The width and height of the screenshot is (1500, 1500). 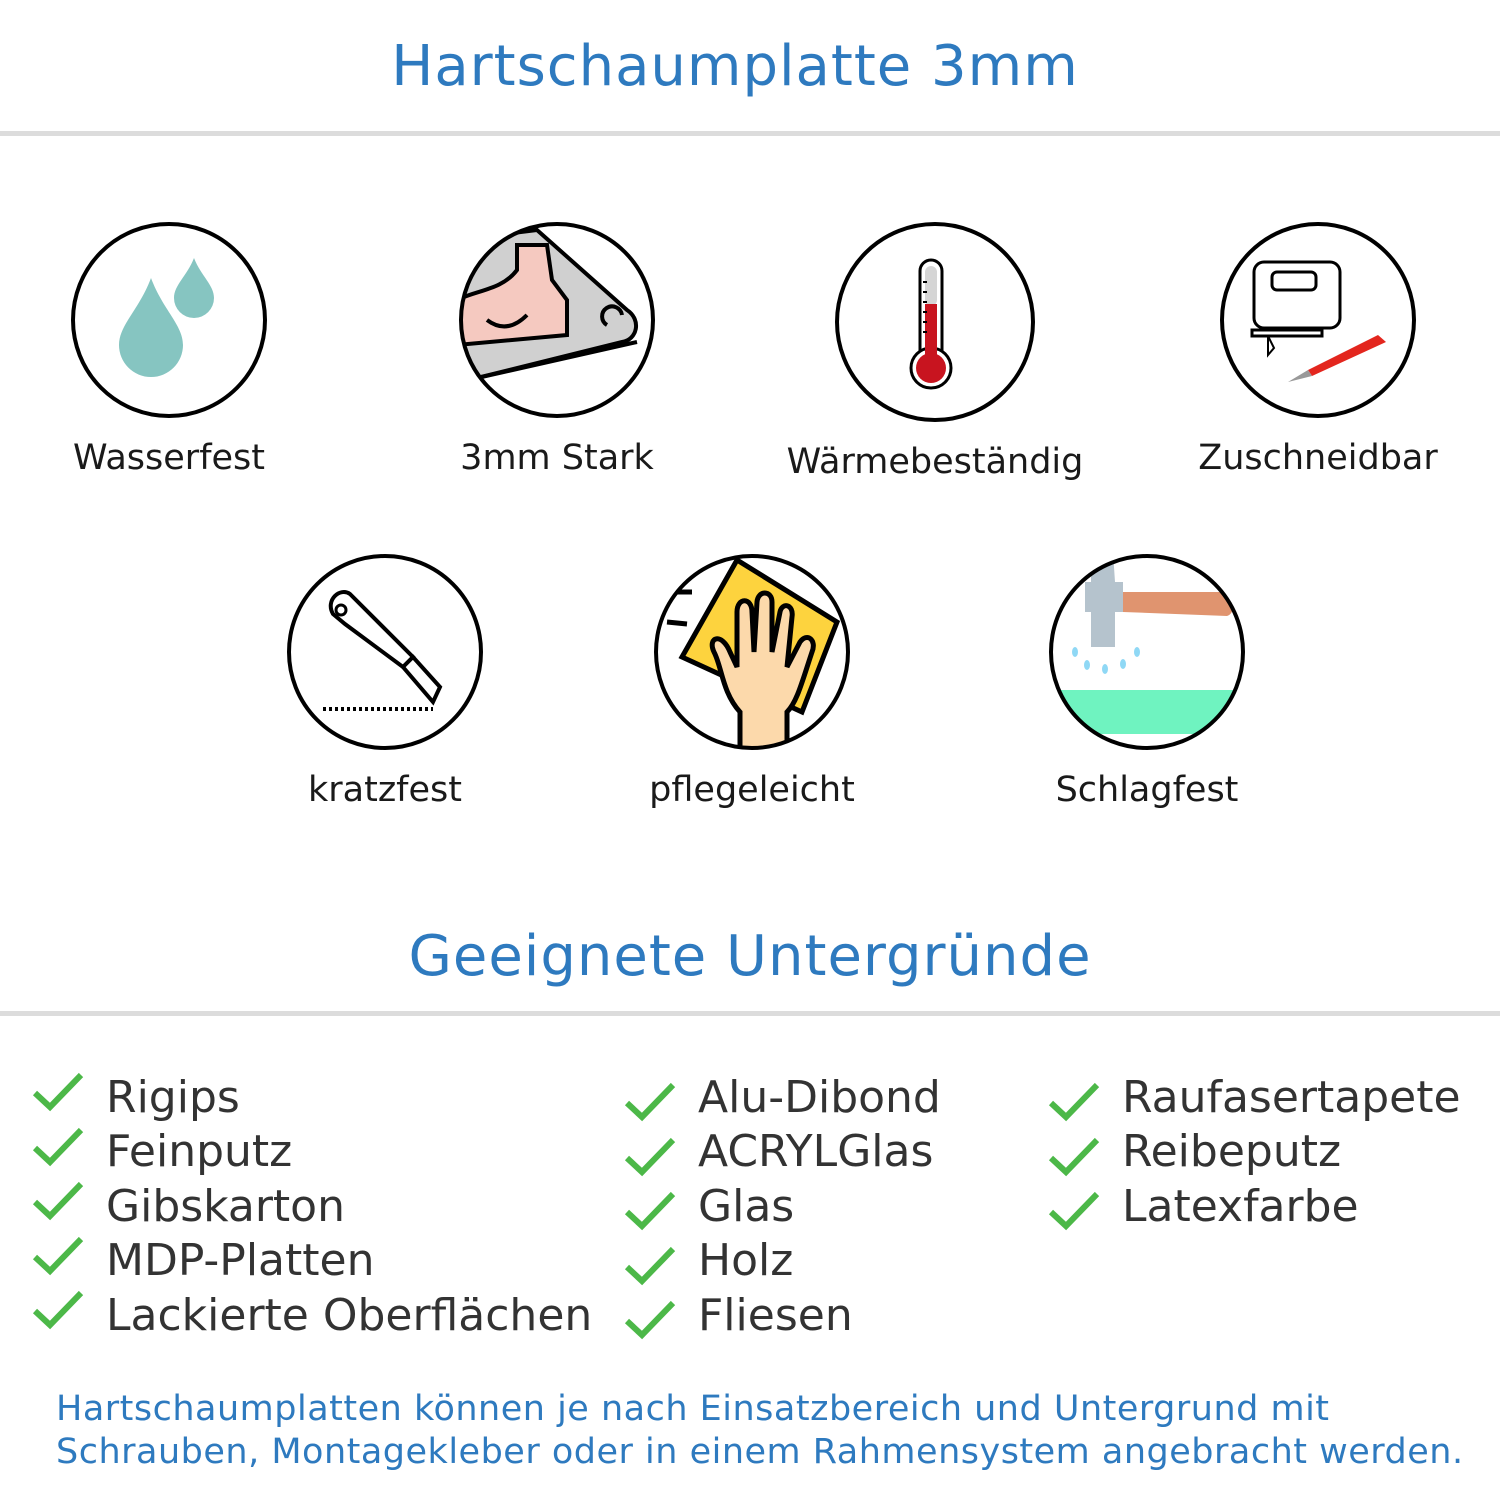 What do you see at coordinates (1147, 790) in the screenshot?
I see `feature-label: Schlagfest` at bounding box center [1147, 790].